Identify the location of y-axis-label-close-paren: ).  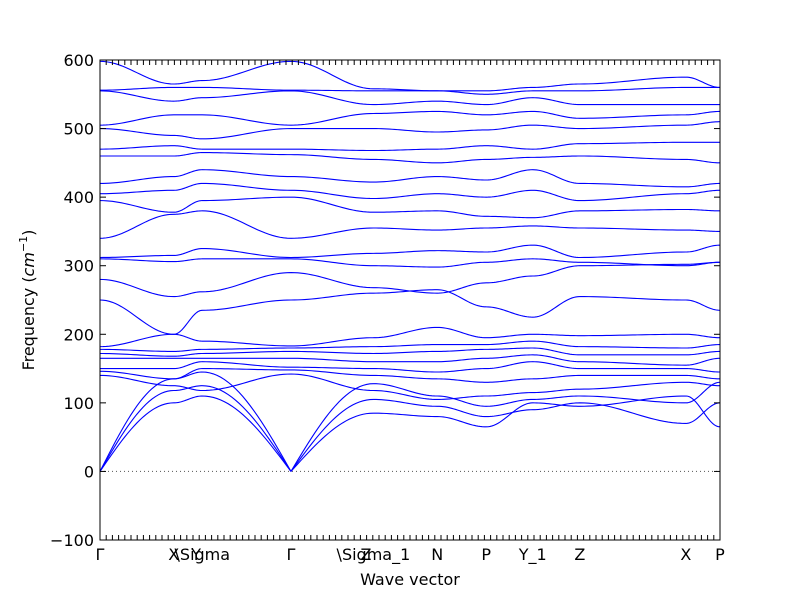
(28, 233).